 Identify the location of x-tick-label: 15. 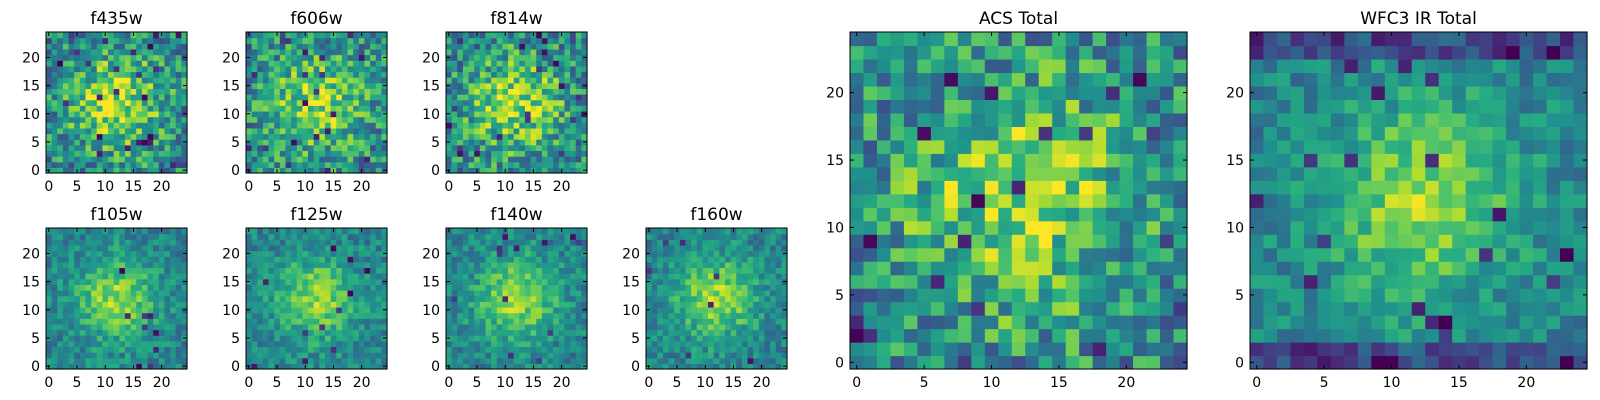
(134, 187).